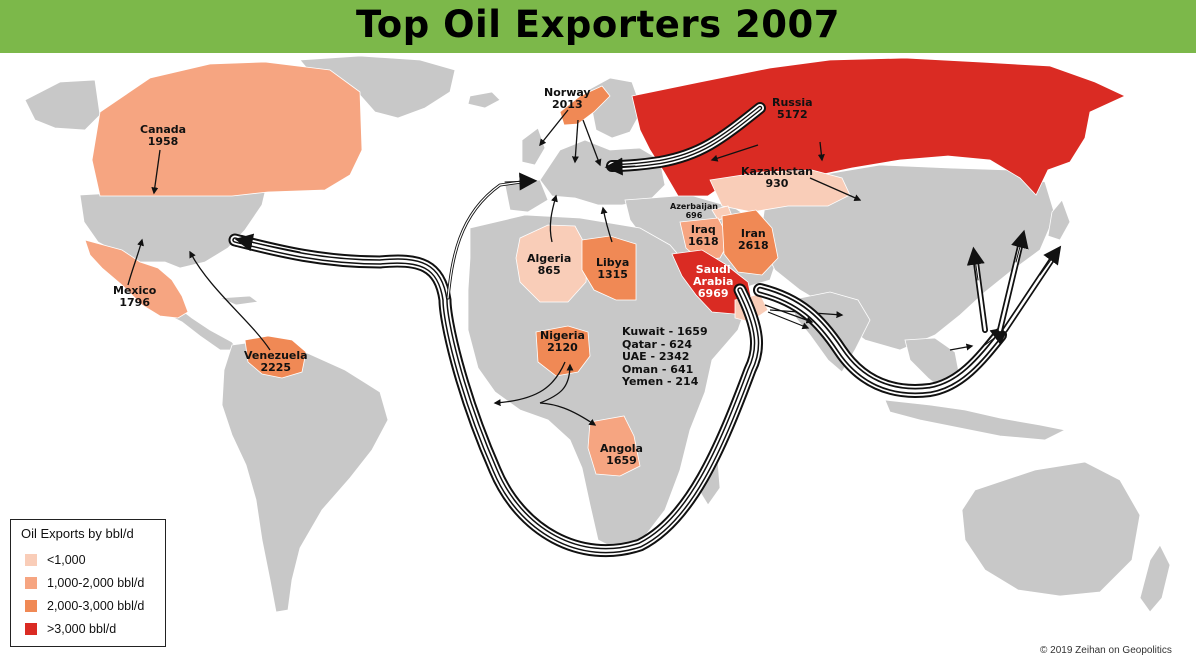 This screenshot has width=1196, height=667. I want to click on gulf-item-yemen: Yemen - 214, so click(660, 381).